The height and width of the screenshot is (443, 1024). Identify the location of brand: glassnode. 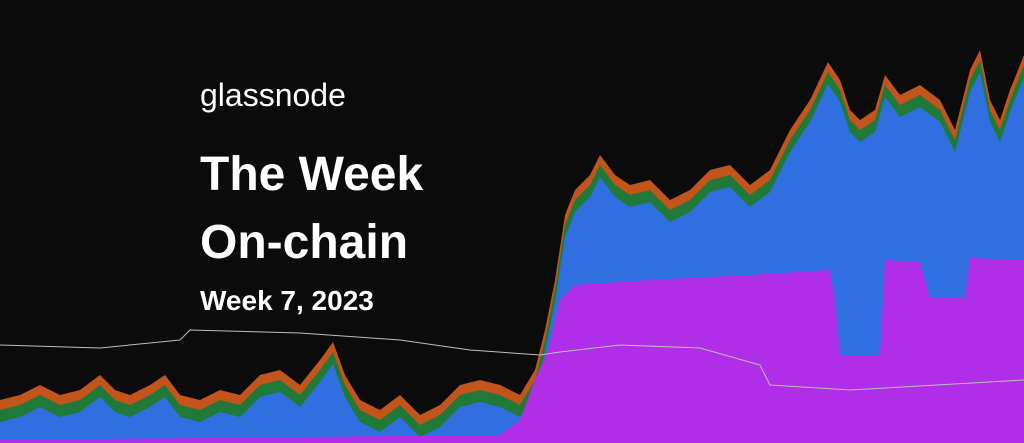
(273, 95).